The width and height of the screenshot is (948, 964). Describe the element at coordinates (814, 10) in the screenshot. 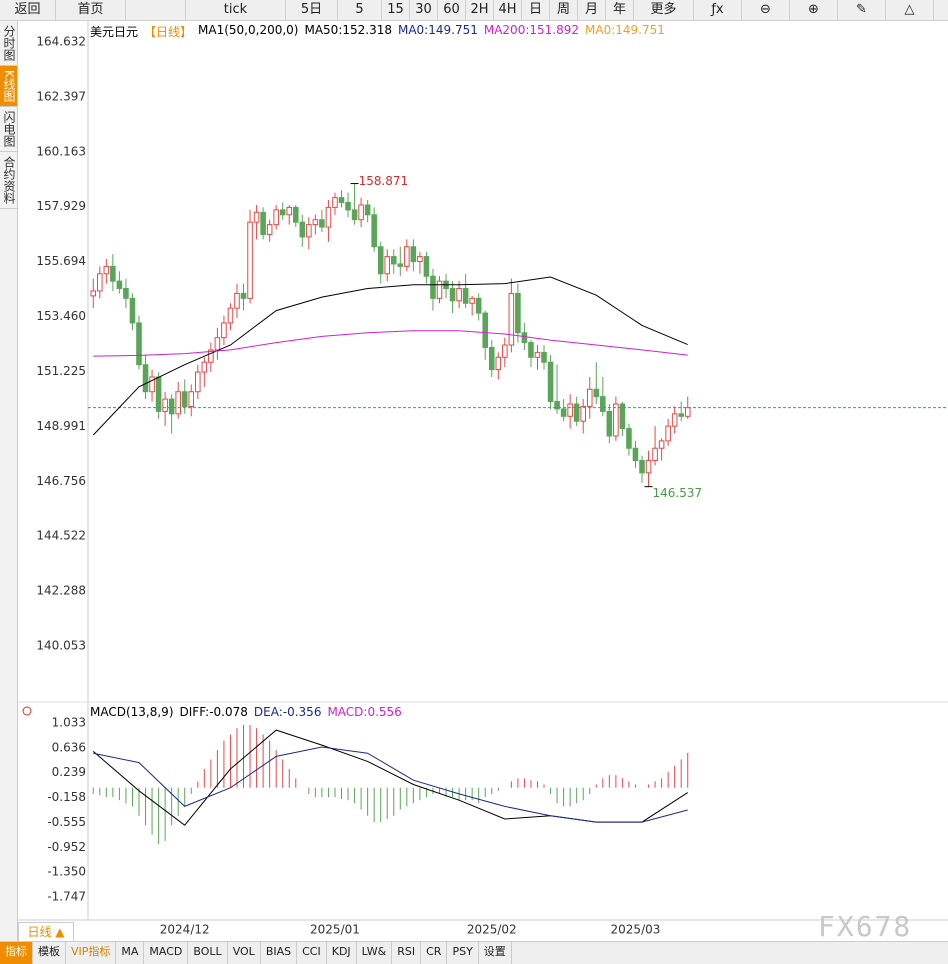

I see `toolbar-icon: ⊕` at that location.